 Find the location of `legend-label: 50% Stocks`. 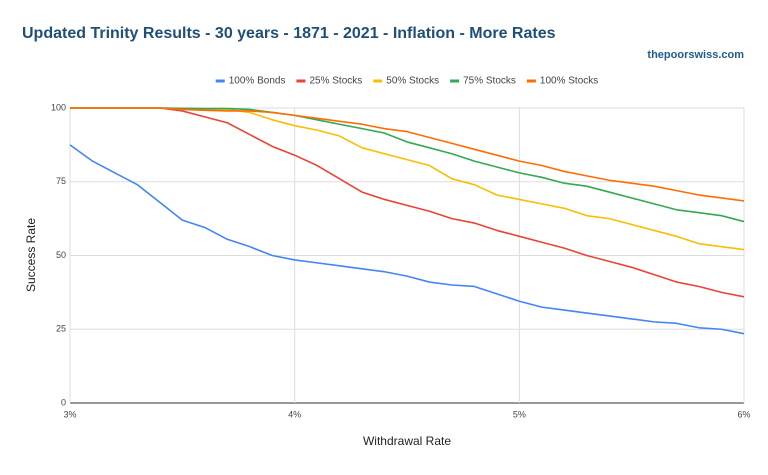

legend-label: 50% Stocks is located at coordinates (412, 81).